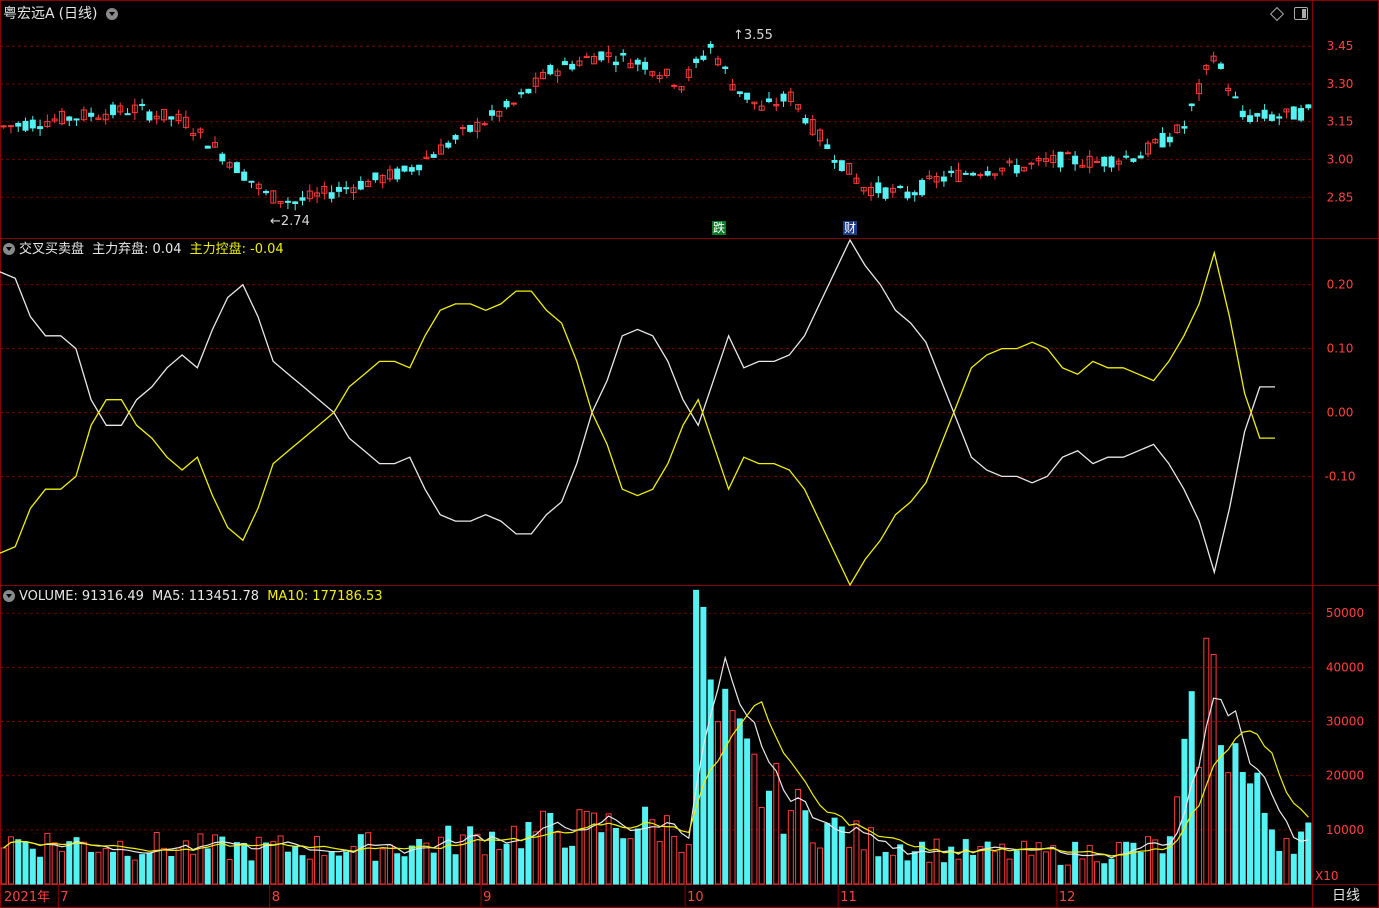 The height and width of the screenshot is (908, 1379). I want to click on event-tag-drop: 跌, so click(719, 228).